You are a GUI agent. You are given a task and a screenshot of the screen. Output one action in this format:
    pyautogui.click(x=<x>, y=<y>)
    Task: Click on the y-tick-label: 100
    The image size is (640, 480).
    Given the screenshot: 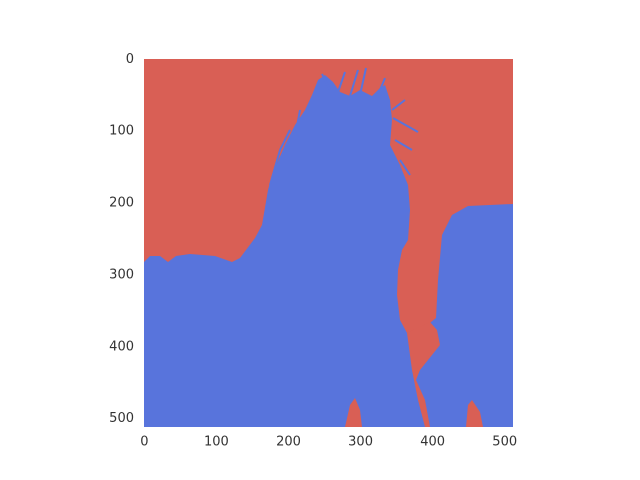 What is the action you would take?
    pyautogui.click(x=121, y=131)
    